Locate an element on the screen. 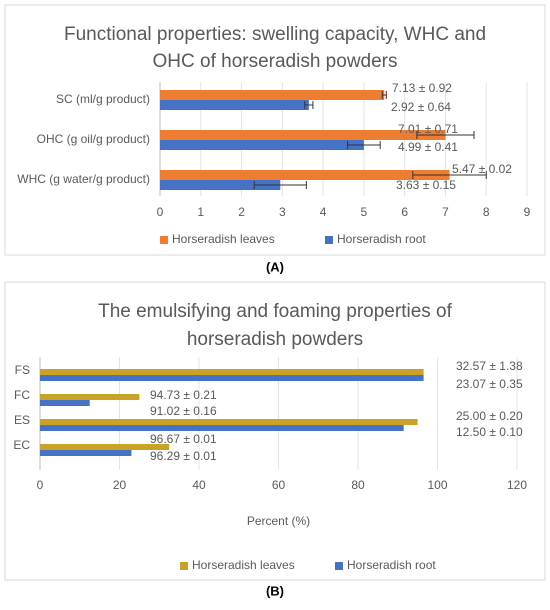 Image resolution: width=550 pixels, height=610 pixels. data-label: 32.57 ± 1.38 is located at coordinates (489, 366).